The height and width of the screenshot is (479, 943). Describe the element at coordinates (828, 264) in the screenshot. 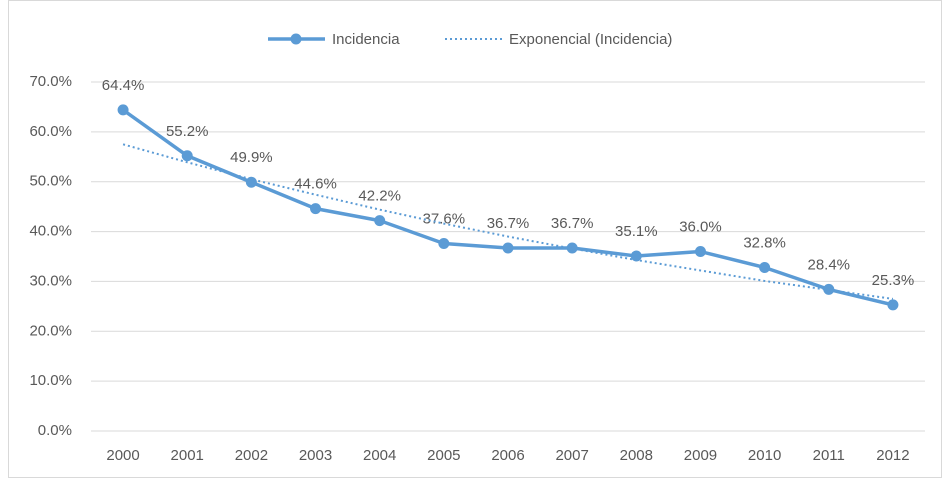

I see `data-label: 28.4%` at that location.